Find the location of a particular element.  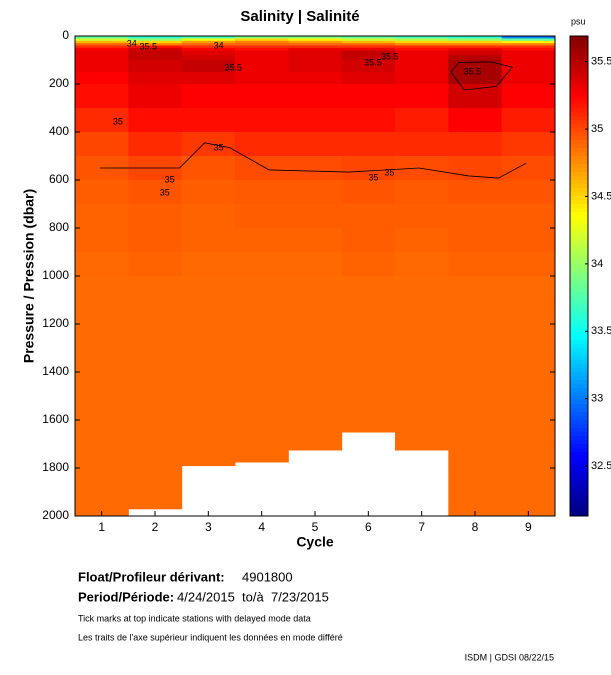

x-tick-label: 2 is located at coordinates (155, 527).